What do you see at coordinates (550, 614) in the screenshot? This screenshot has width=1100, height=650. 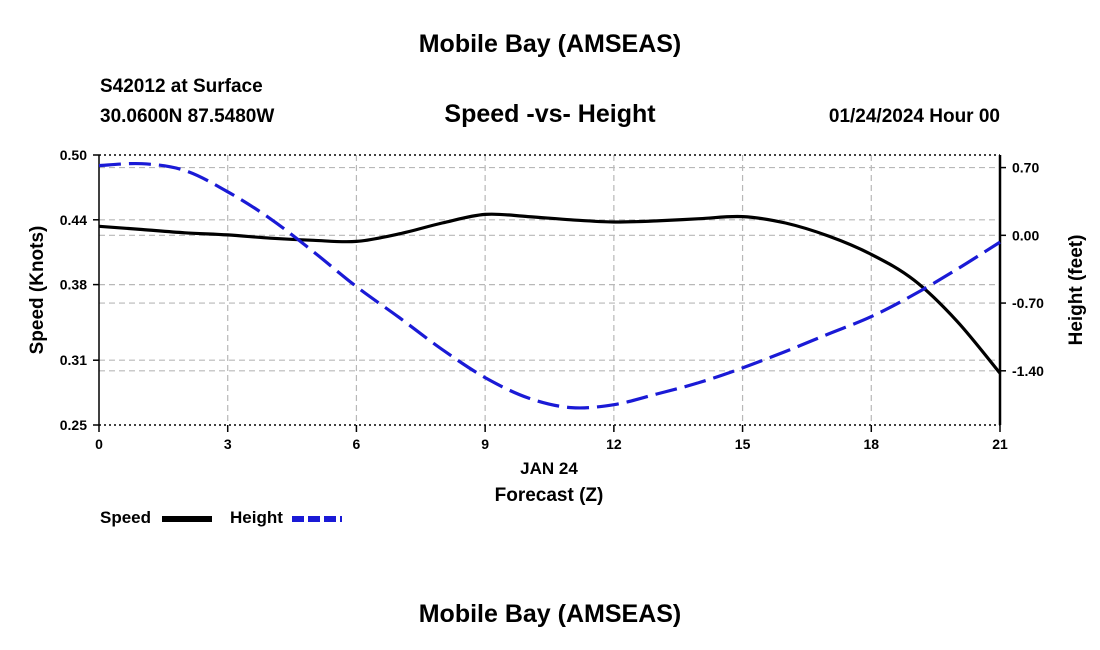 I see `chart-bottom-title: Mobile Bay (AMSEAS)` at bounding box center [550, 614].